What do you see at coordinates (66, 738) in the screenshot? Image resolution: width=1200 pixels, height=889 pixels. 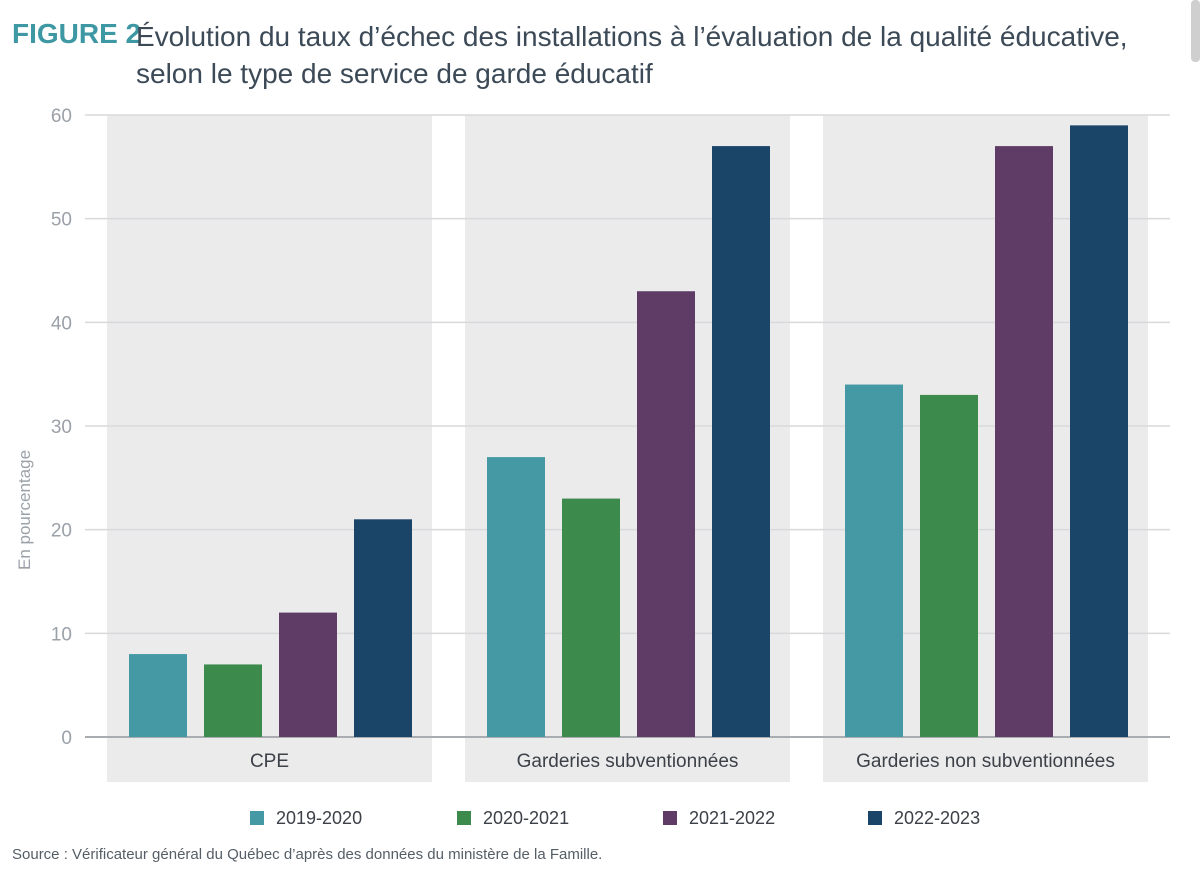 I see `y-tick-label: 0` at bounding box center [66, 738].